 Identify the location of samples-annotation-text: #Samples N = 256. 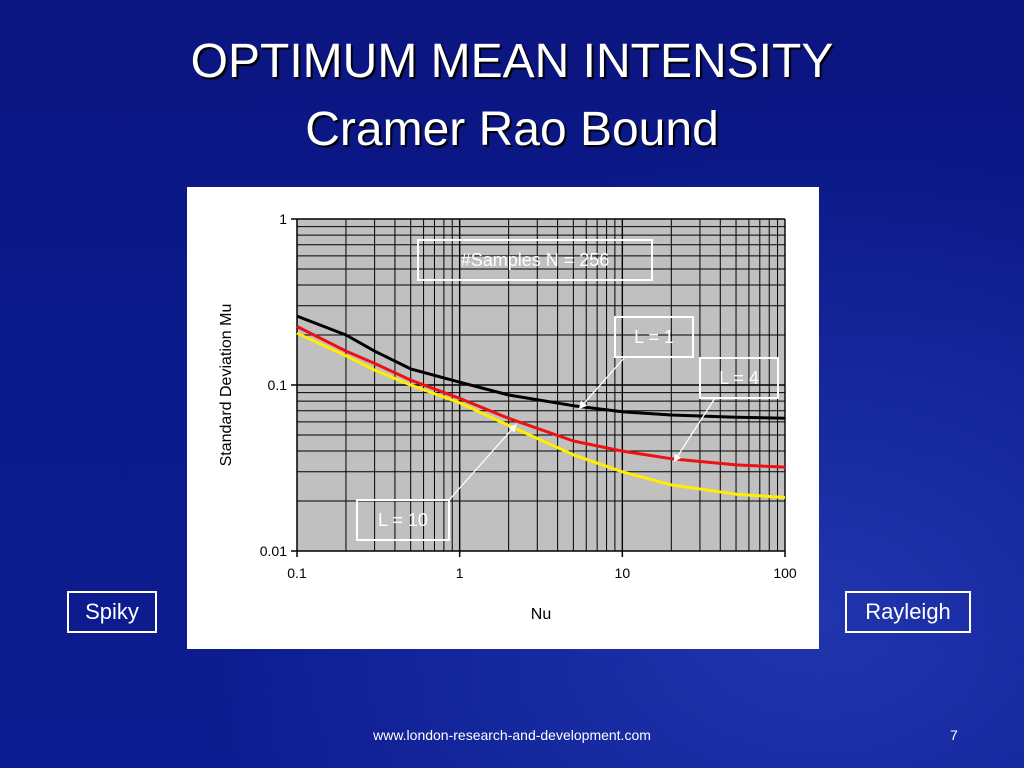
(535, 260).